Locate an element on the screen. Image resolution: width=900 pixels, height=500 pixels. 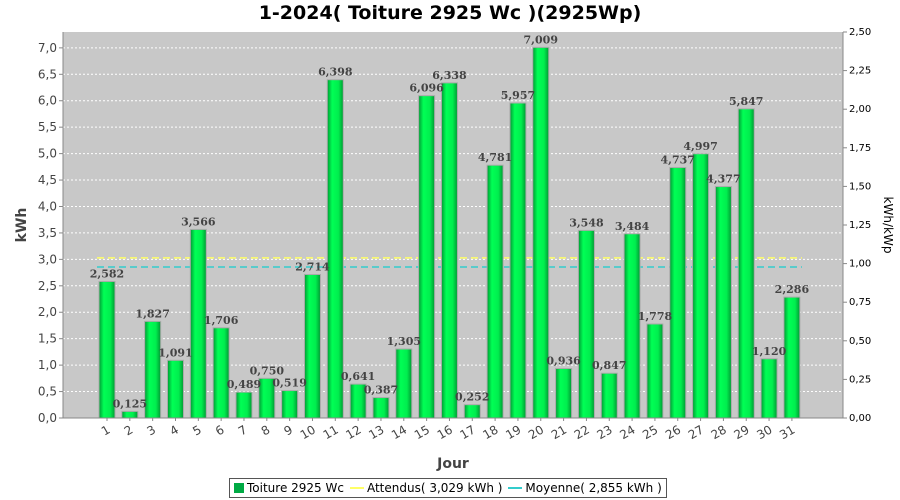
y-tick-label: 1,5 is located at coordinates (47, 339).